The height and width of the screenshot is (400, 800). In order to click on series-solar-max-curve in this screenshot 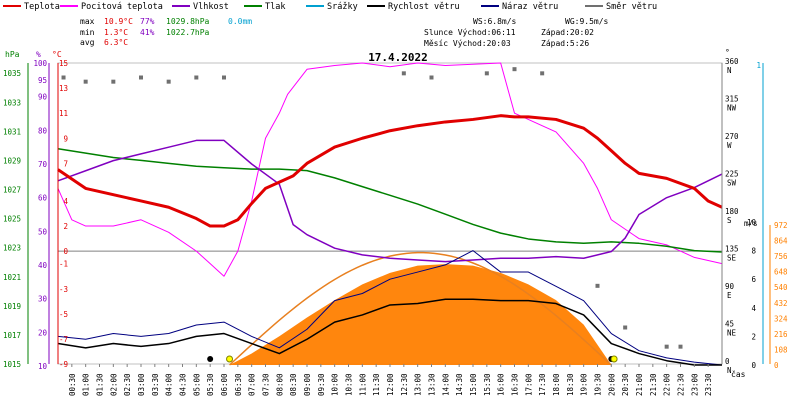, I will do `click(420, 308)`.